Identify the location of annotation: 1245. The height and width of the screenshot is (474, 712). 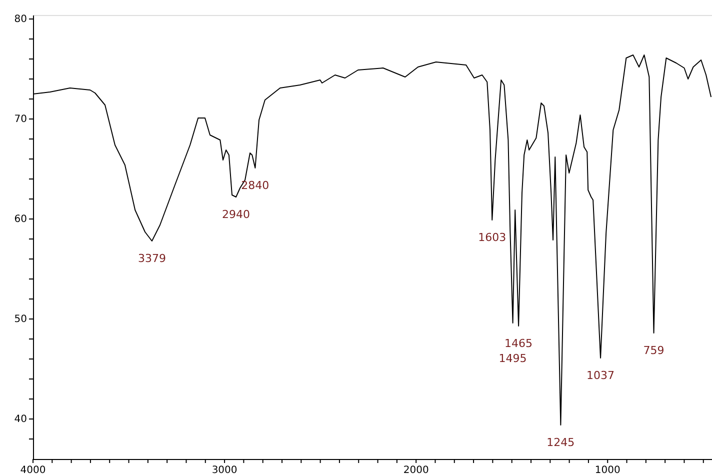
(560, 442).